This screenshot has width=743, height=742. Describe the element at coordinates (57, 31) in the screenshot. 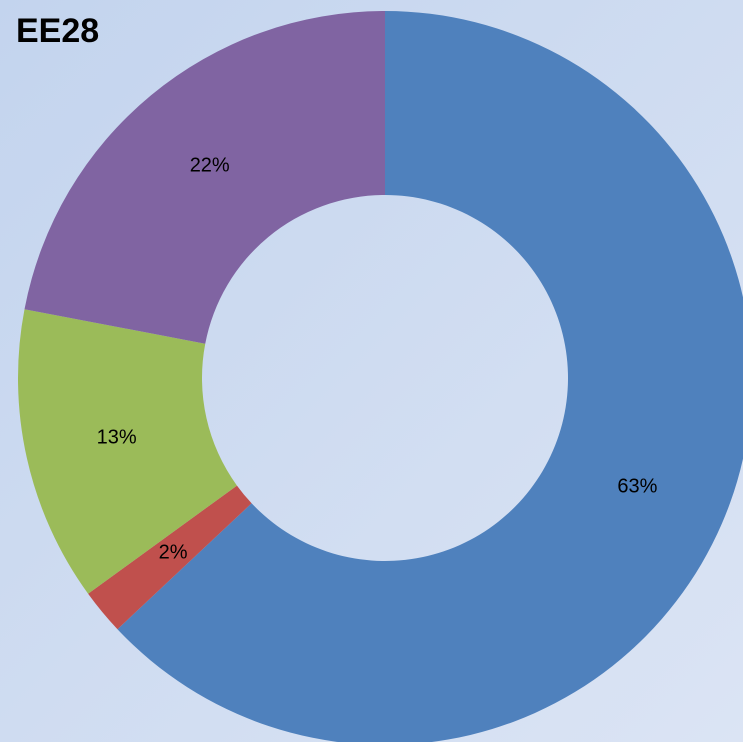

I see `chart-title: EE28` at that location.